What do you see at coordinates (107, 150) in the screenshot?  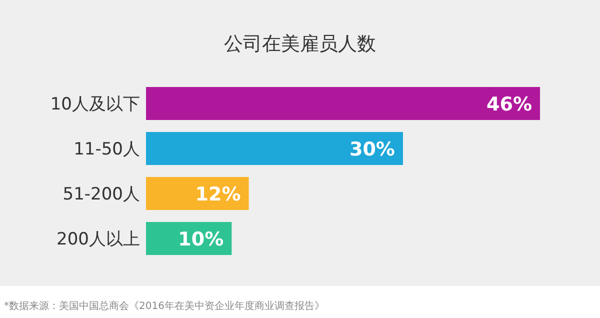 I see `y-tick-label: 11-50人` at bounding box center [107, 150].